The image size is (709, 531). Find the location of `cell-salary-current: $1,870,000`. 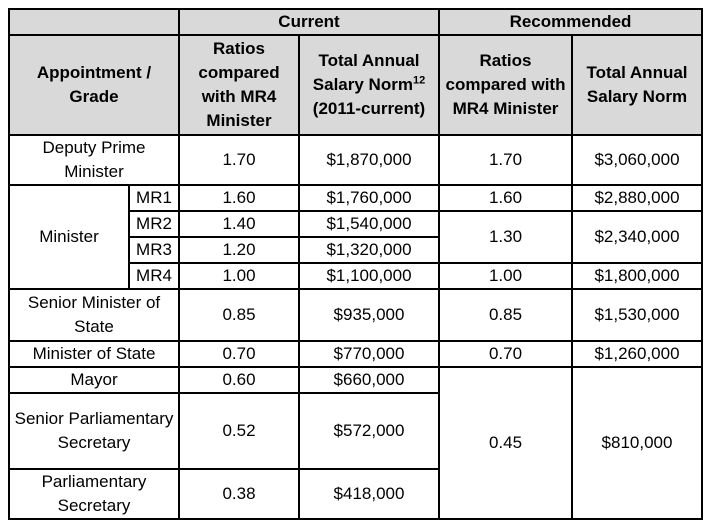

cell-salary-current: $1,870,000 is located at coordinates (369, 160).